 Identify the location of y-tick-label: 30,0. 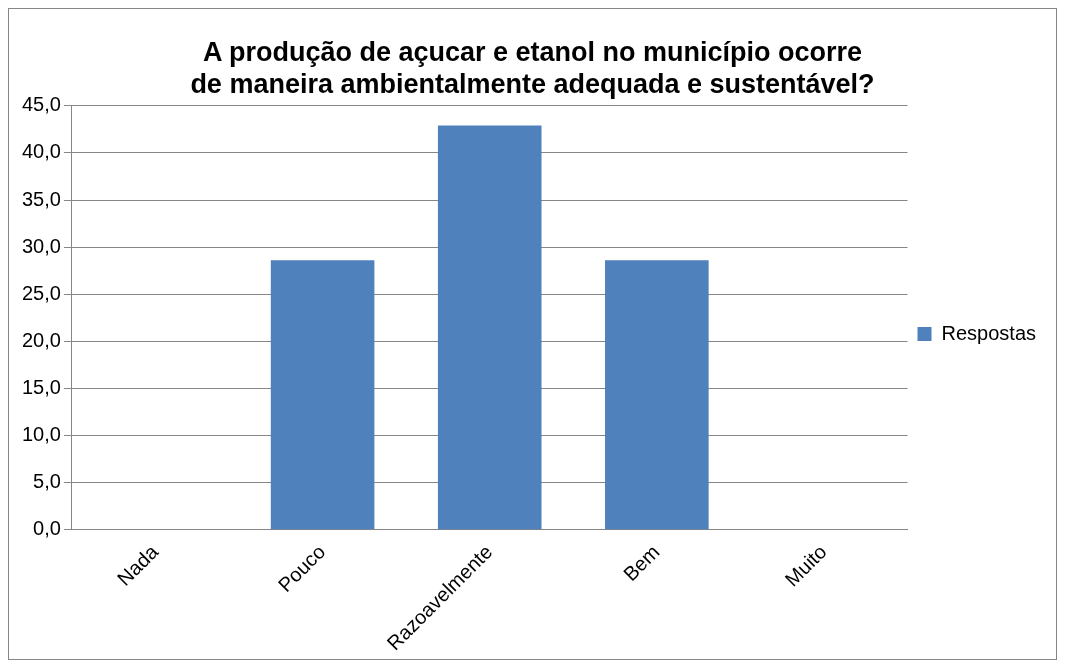
(41, 245).